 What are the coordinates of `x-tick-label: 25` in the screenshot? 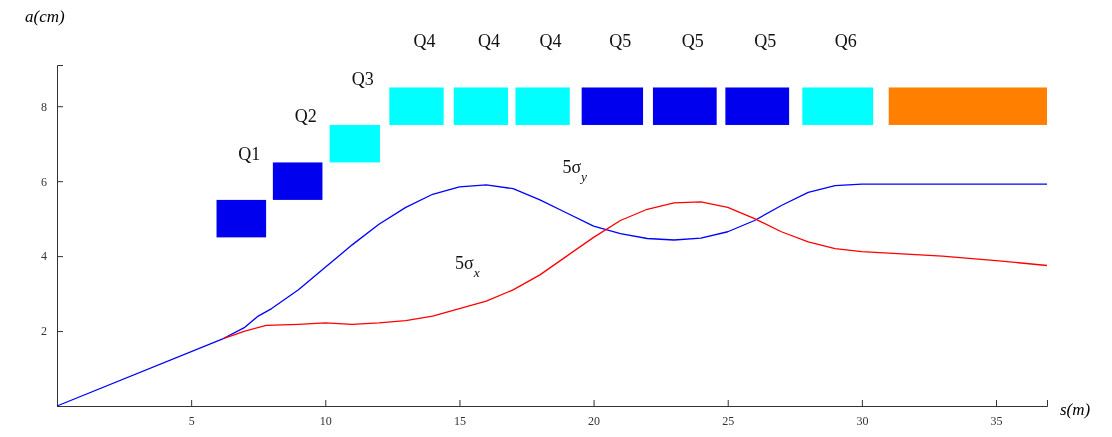 It's located at (728, 420).